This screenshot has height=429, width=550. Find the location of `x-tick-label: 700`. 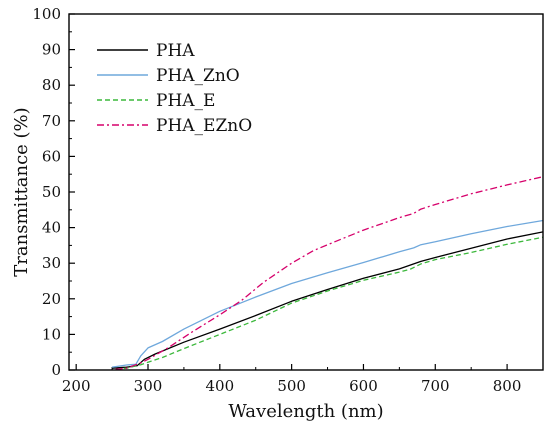

x-tick-label: 700 is located at coordinates (435, 386).